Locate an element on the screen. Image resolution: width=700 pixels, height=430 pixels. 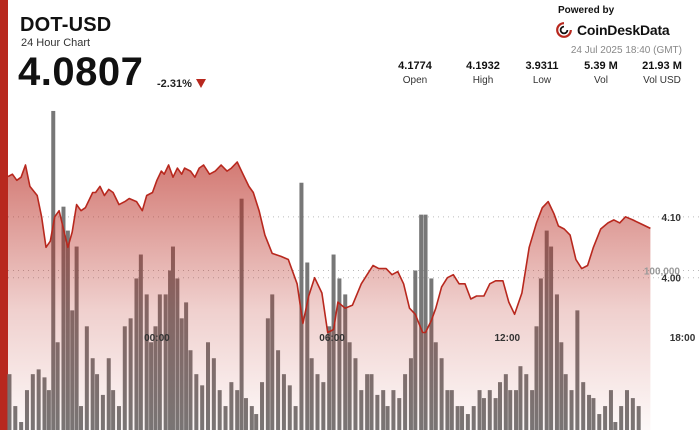
stat-value: 21.93 M is located at coordinates (662, 66).